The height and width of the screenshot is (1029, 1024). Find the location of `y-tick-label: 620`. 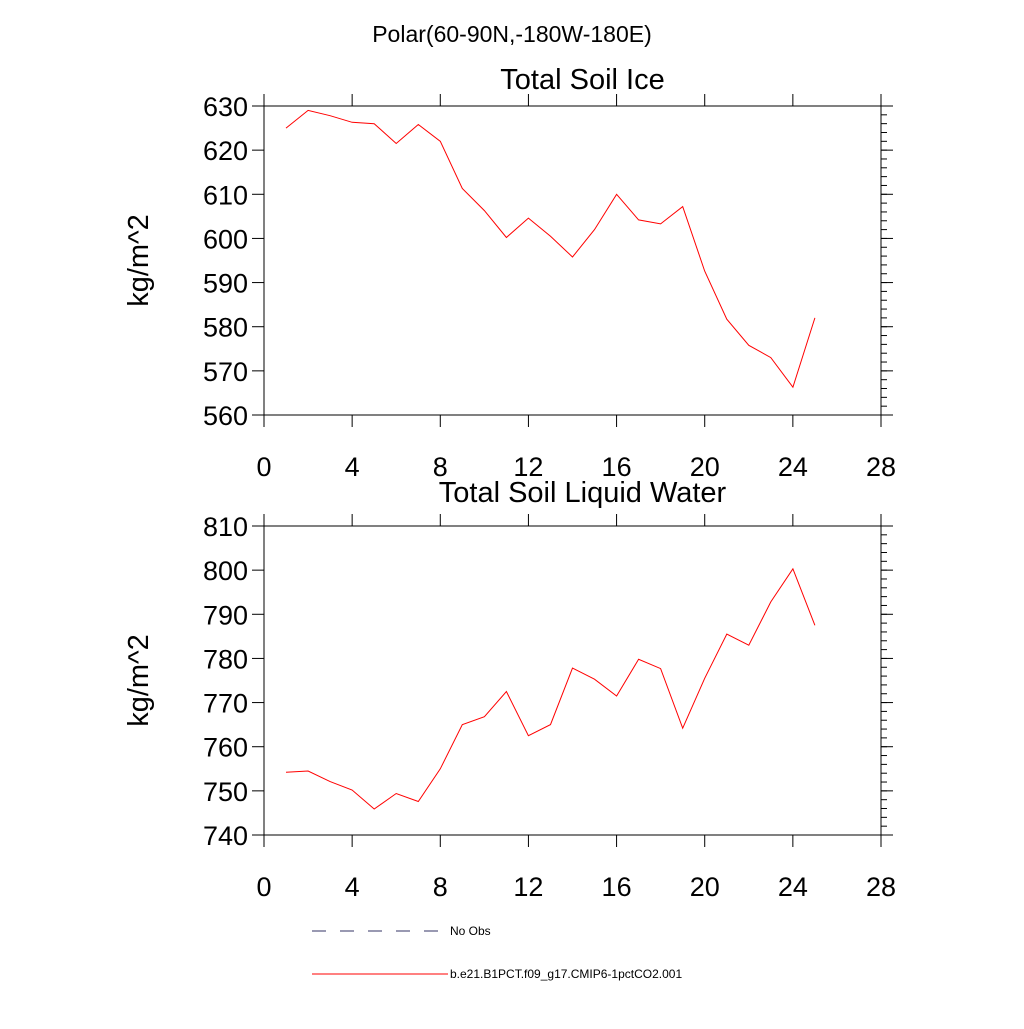

y-tick-label: 620 is located at coordinates (225, 151).